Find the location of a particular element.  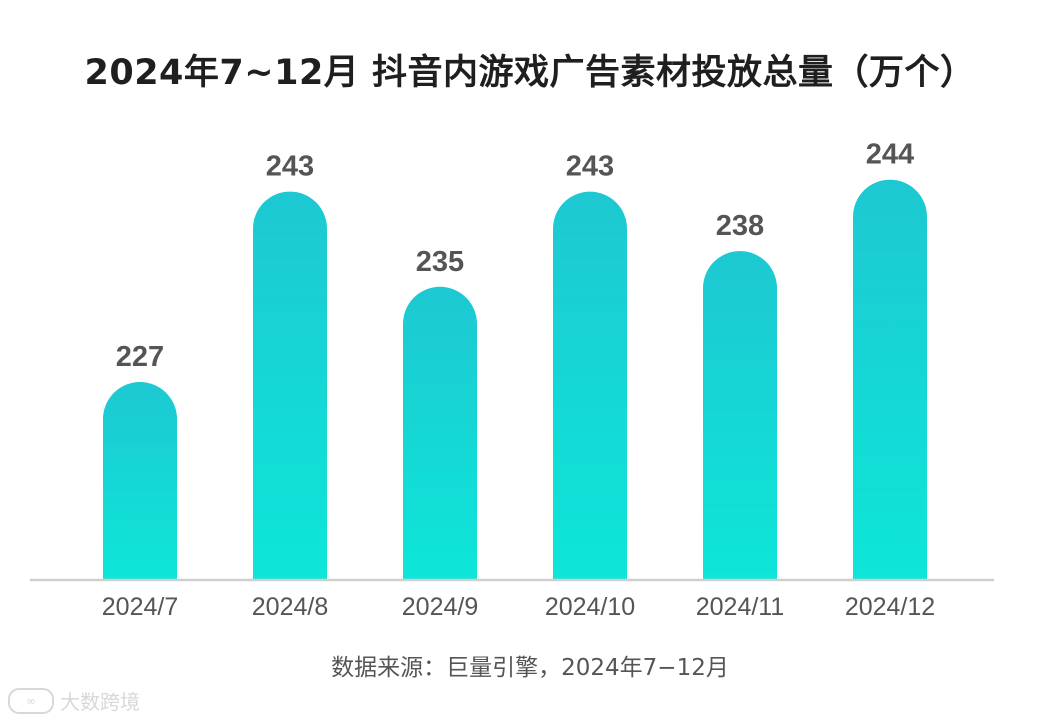

source-note: 数据来源：巨量引擎，2024年7−12月 is located at coordinates (530, 668).